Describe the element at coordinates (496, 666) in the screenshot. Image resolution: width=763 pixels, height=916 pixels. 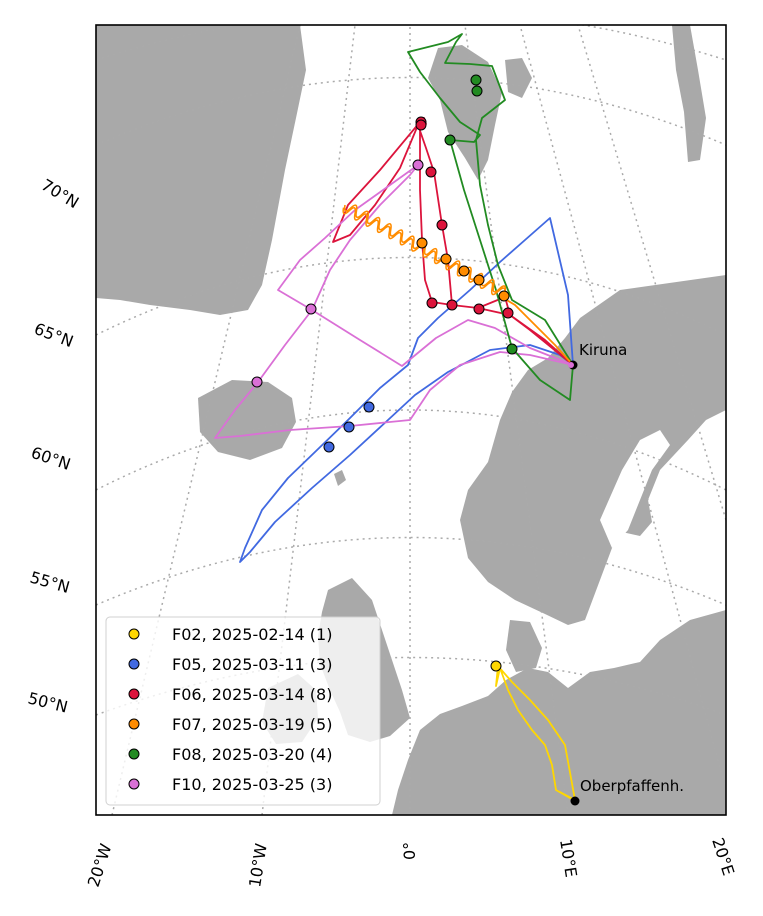
I see `marker-f02` at that location.